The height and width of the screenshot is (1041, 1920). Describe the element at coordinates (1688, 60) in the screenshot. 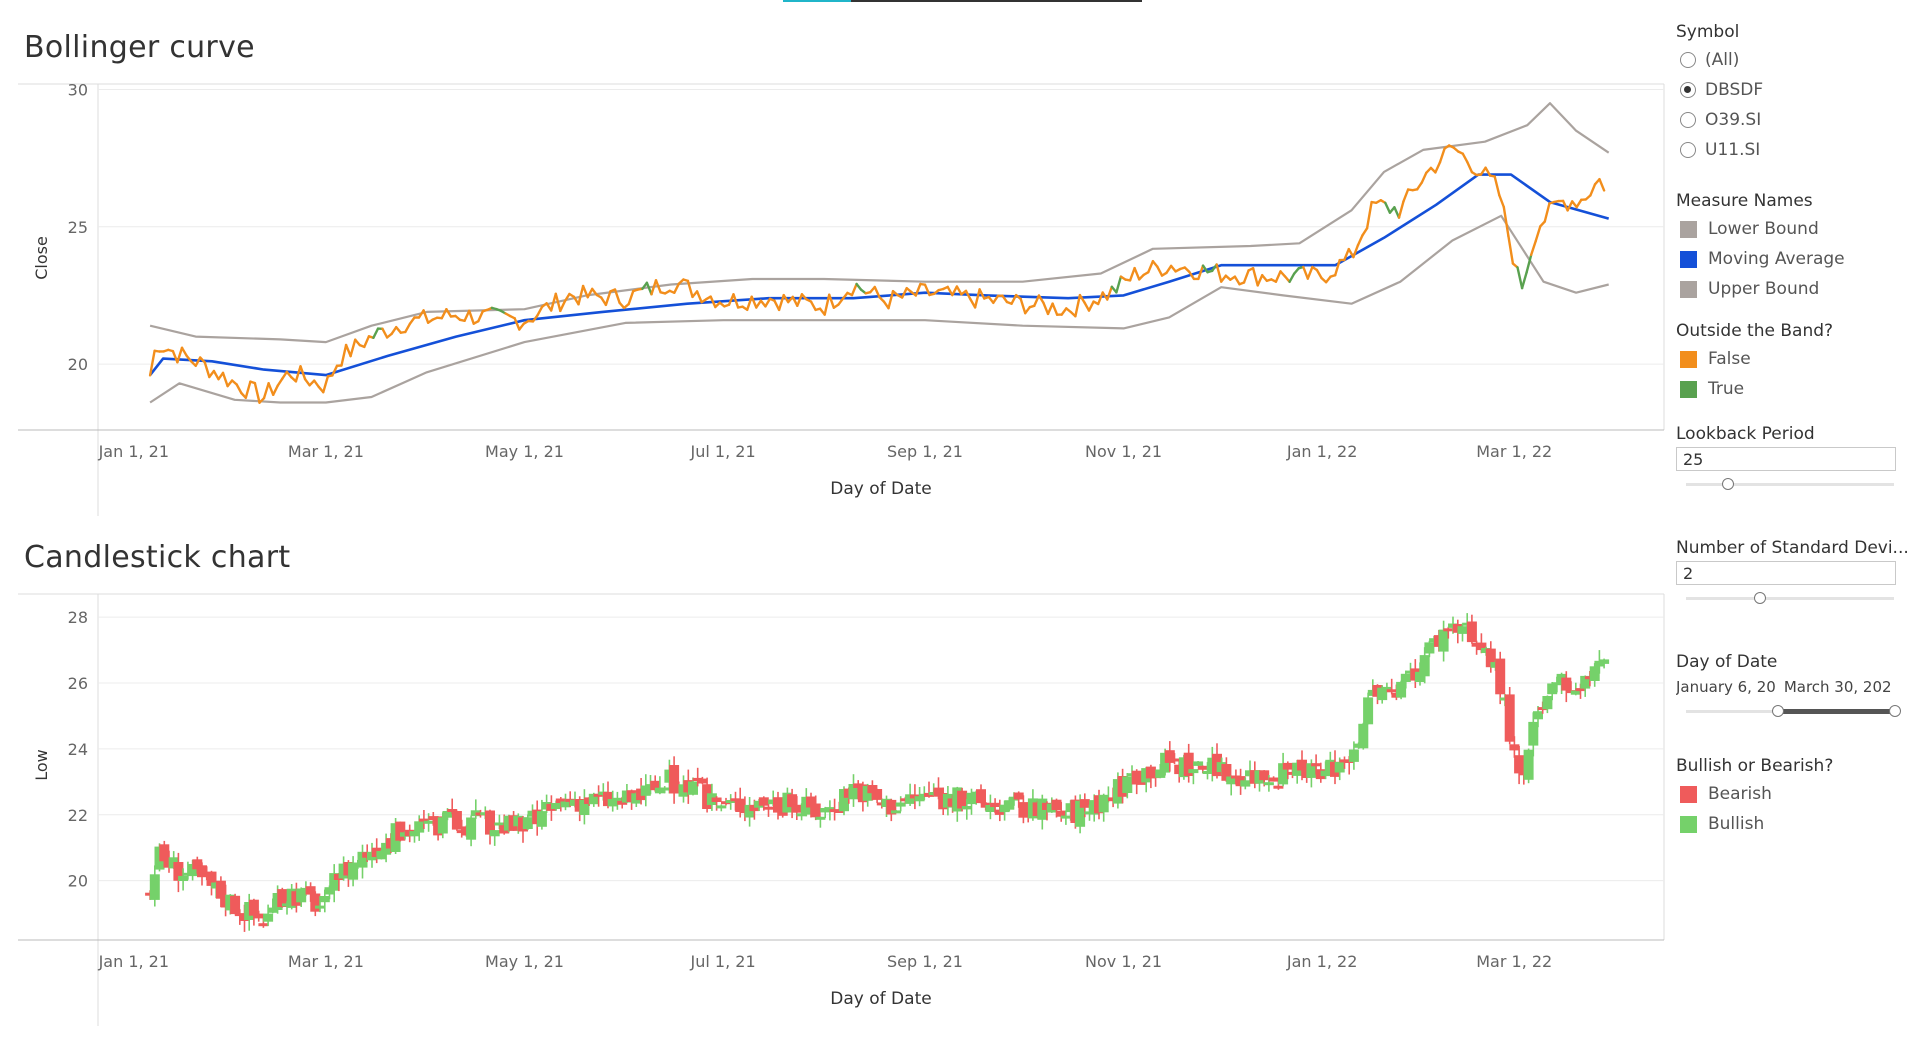

I see `radio-icon` at that location.